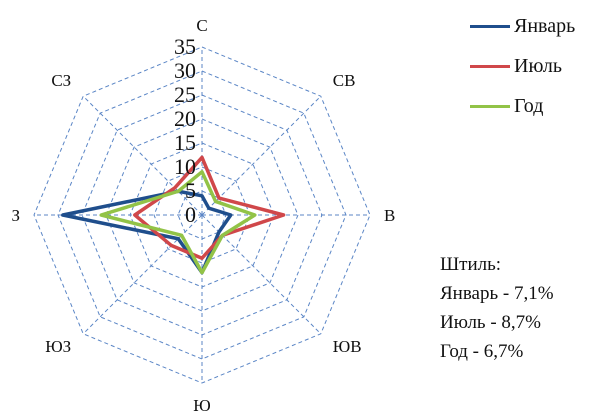 This screenshot has width=601, height=414. What do you see at coordinates (58, 346) in the screenshot?
I see `direction-label-6: ЮЗ` at bounding box center [58, 346].